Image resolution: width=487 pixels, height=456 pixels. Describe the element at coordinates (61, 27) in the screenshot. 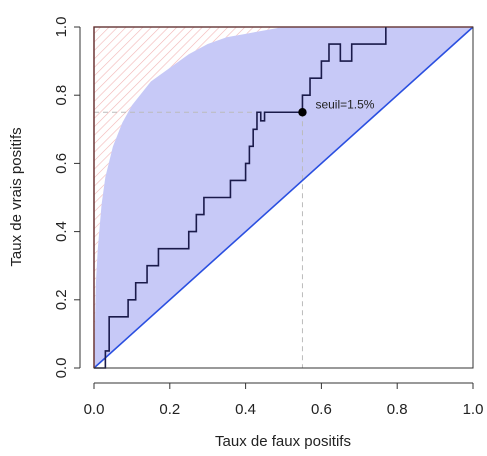

I see `y-tick-label: 1.0` at that location.